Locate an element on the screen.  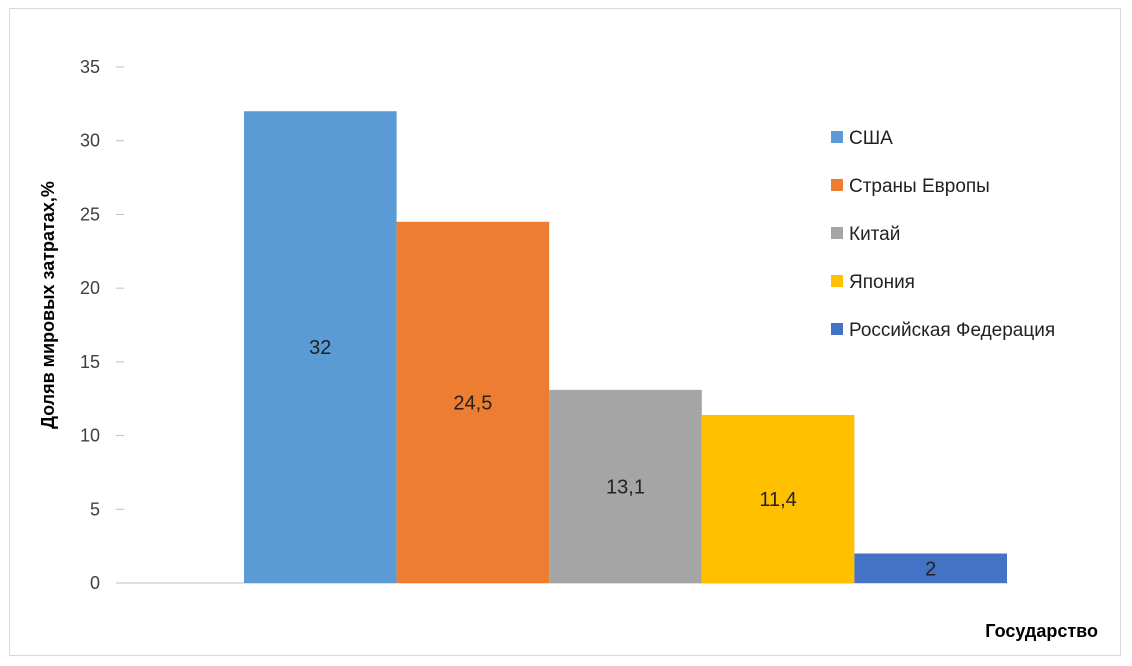
data-label: 2 is located at coordinates (930, 569).